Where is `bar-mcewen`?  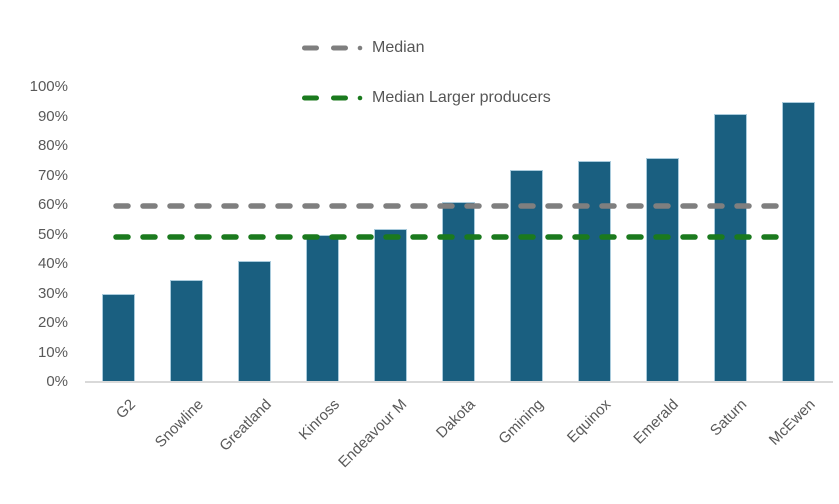
bar-mcewen is located at coordinates (798, 241).